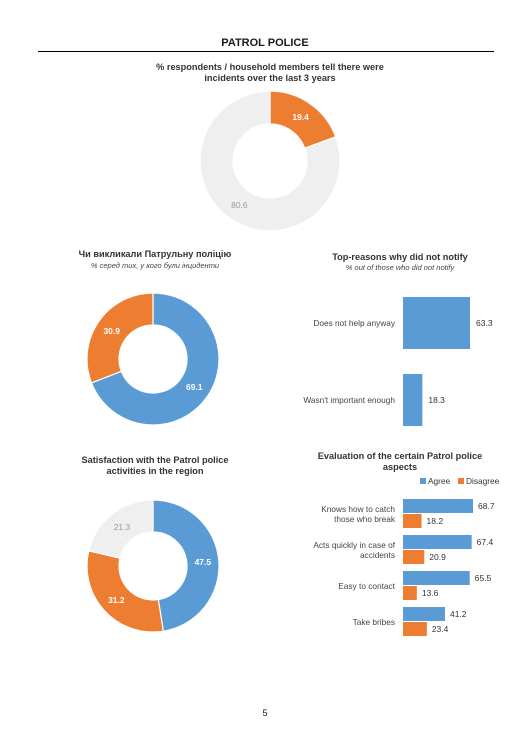 Image resolution: width=530 pixels, height=750 pixels. I want to click on eval-bar-0-disagree, so click(412, 521).